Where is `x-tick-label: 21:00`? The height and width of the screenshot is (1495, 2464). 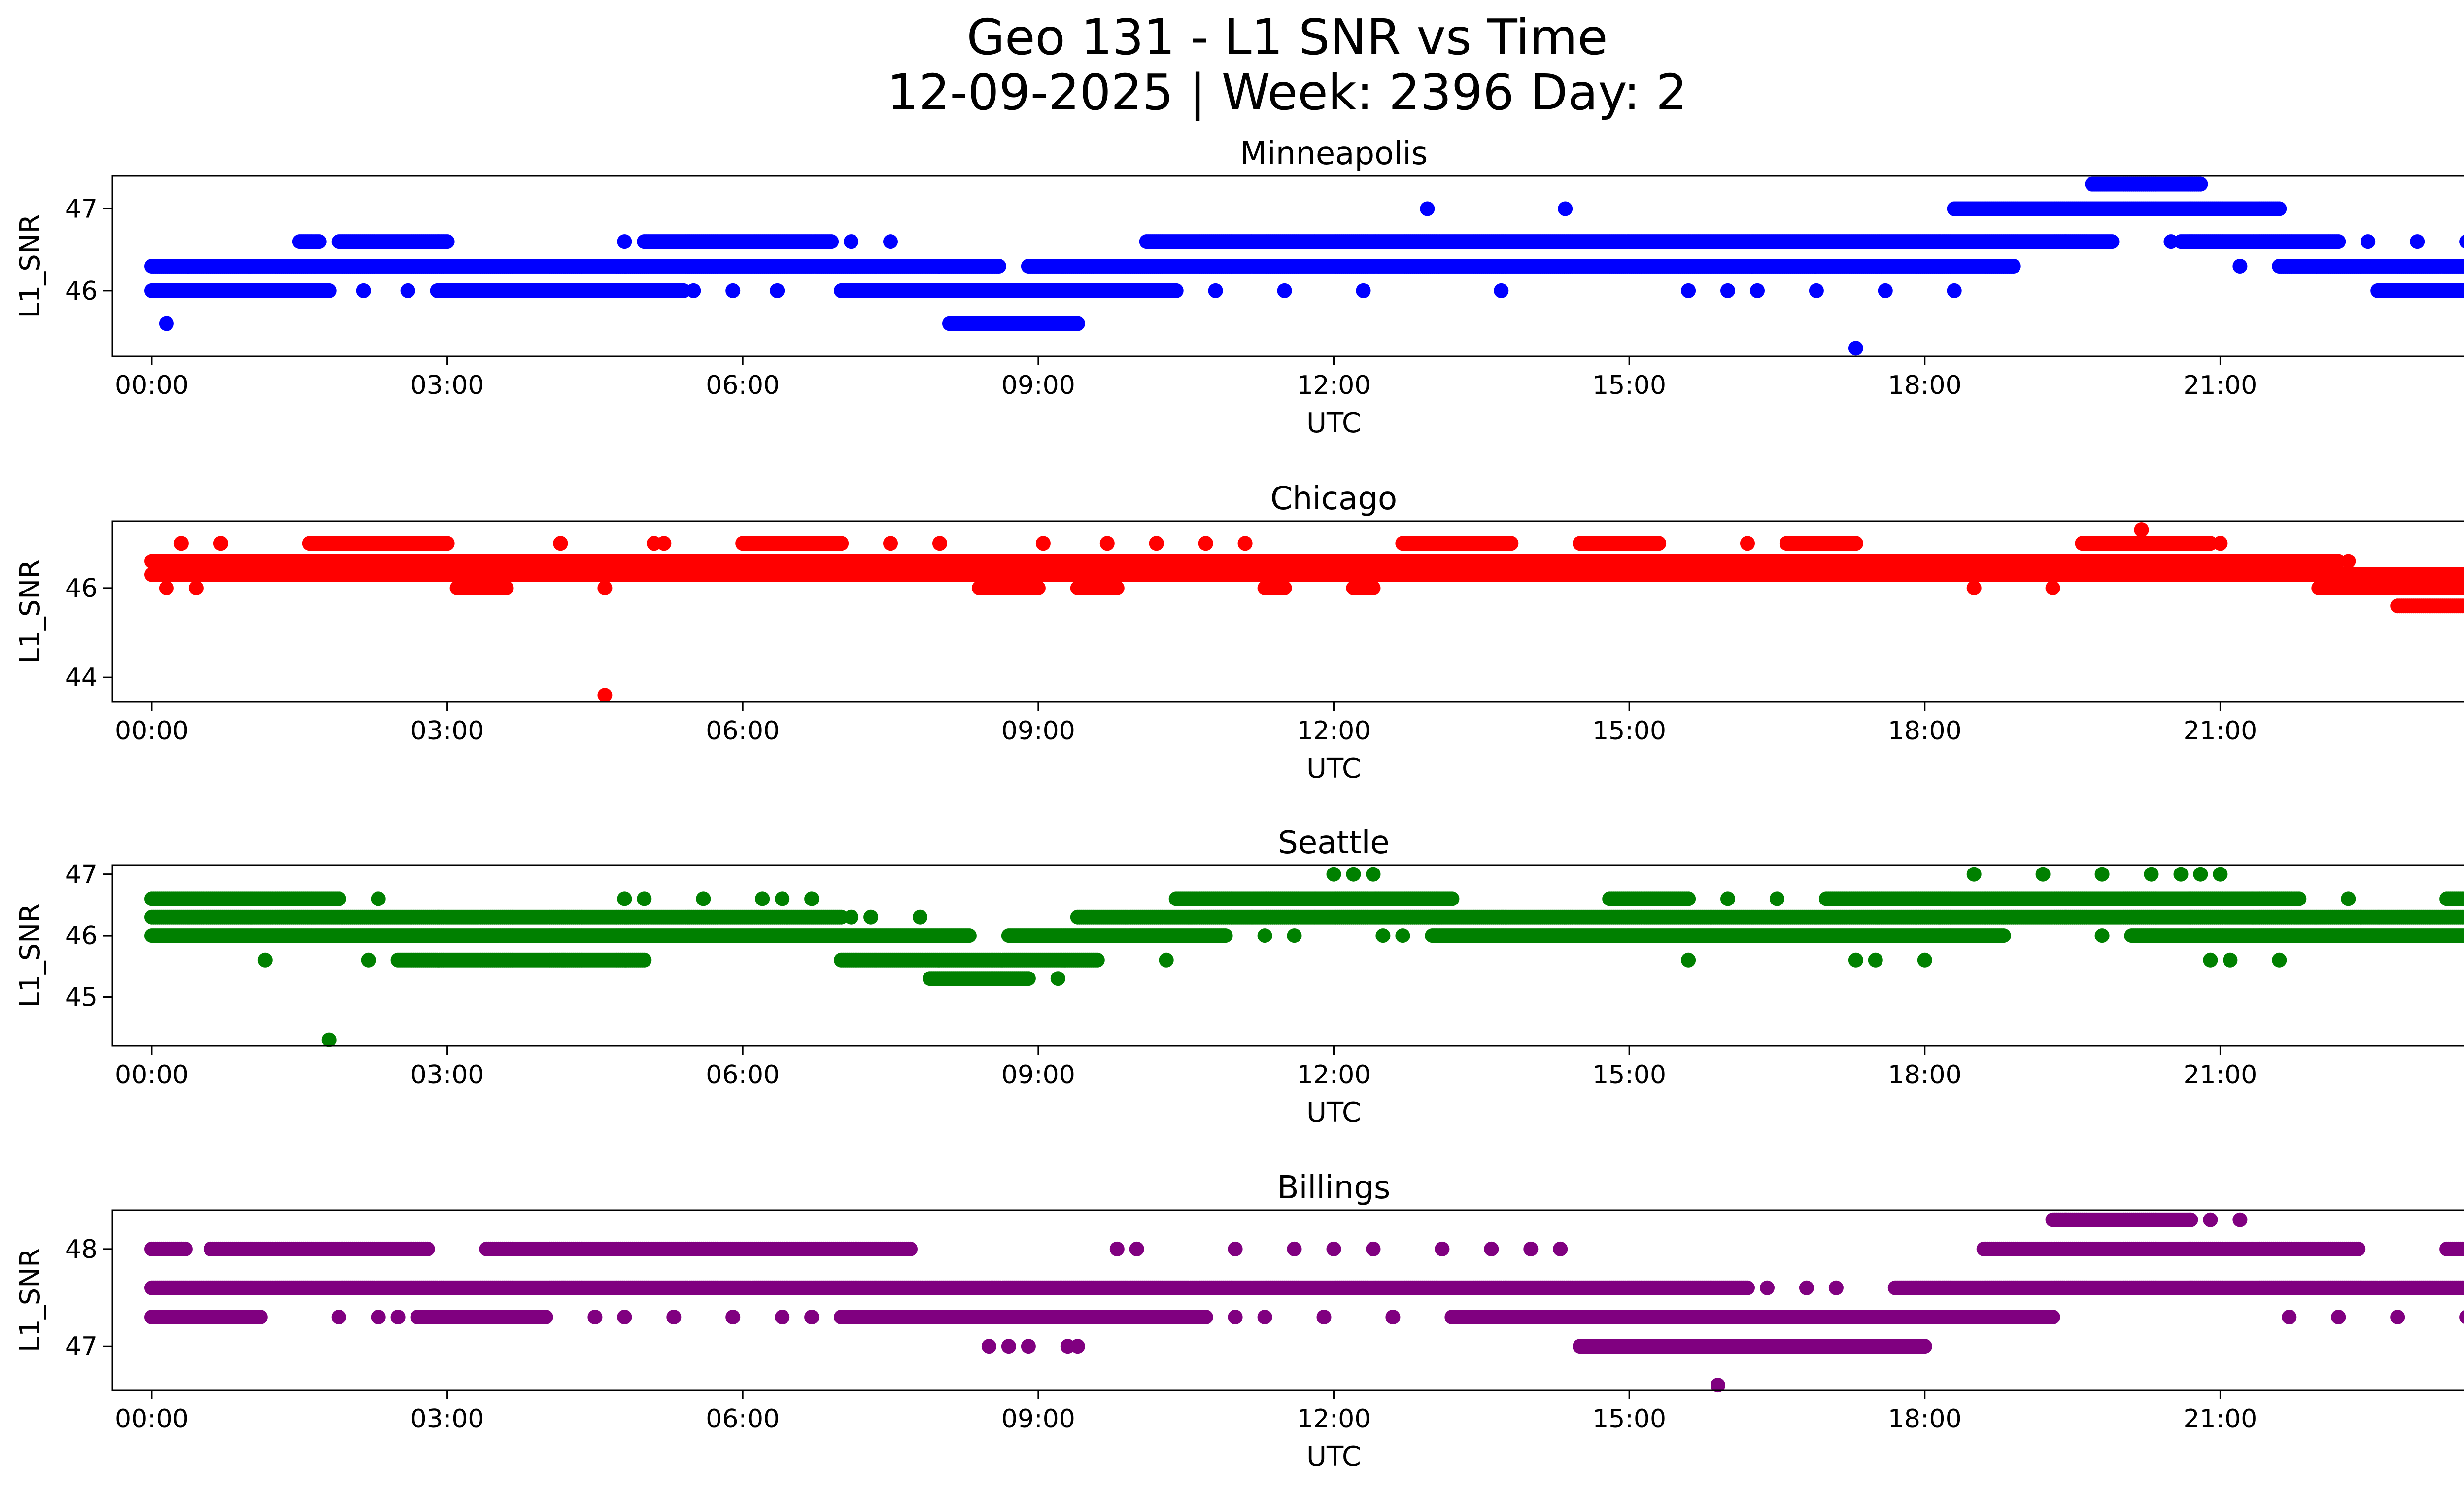 x-tick-label: 21:00 is located at coordinates (2220, 385).